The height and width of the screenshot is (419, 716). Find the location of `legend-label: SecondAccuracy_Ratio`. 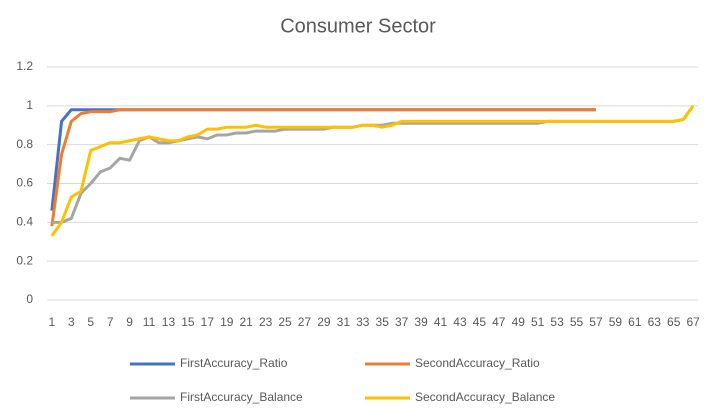

legend-label: SecondAccuracy_Ratio is located at coordinates (477, 363).